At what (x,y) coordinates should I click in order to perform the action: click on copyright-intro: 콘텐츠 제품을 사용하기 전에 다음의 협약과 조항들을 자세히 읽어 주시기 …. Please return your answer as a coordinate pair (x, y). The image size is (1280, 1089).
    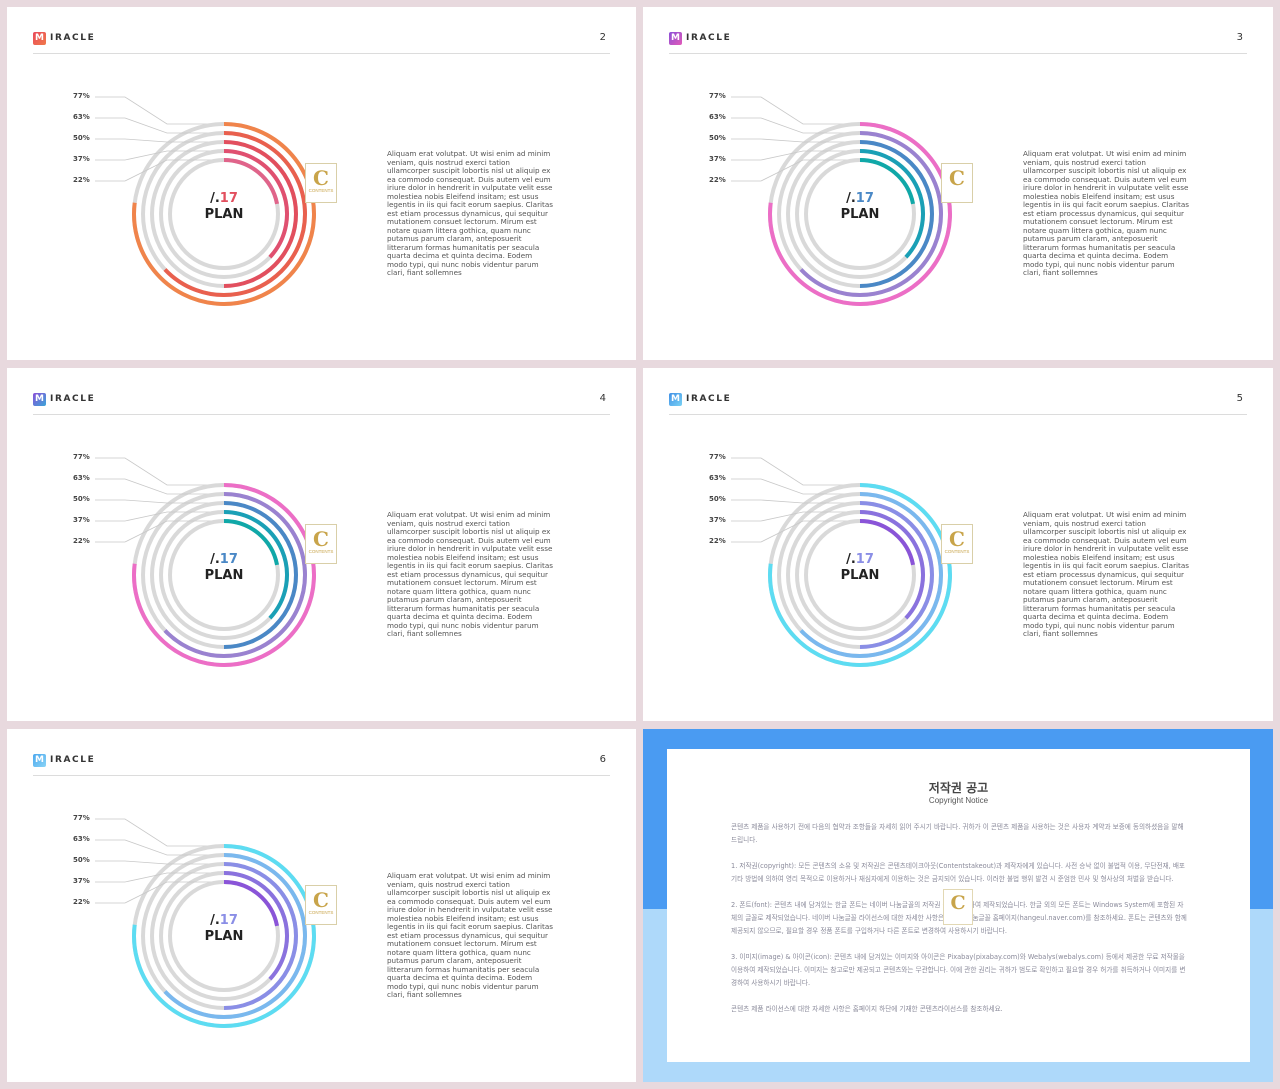
    Looking at the image, I should click on (957, 833).